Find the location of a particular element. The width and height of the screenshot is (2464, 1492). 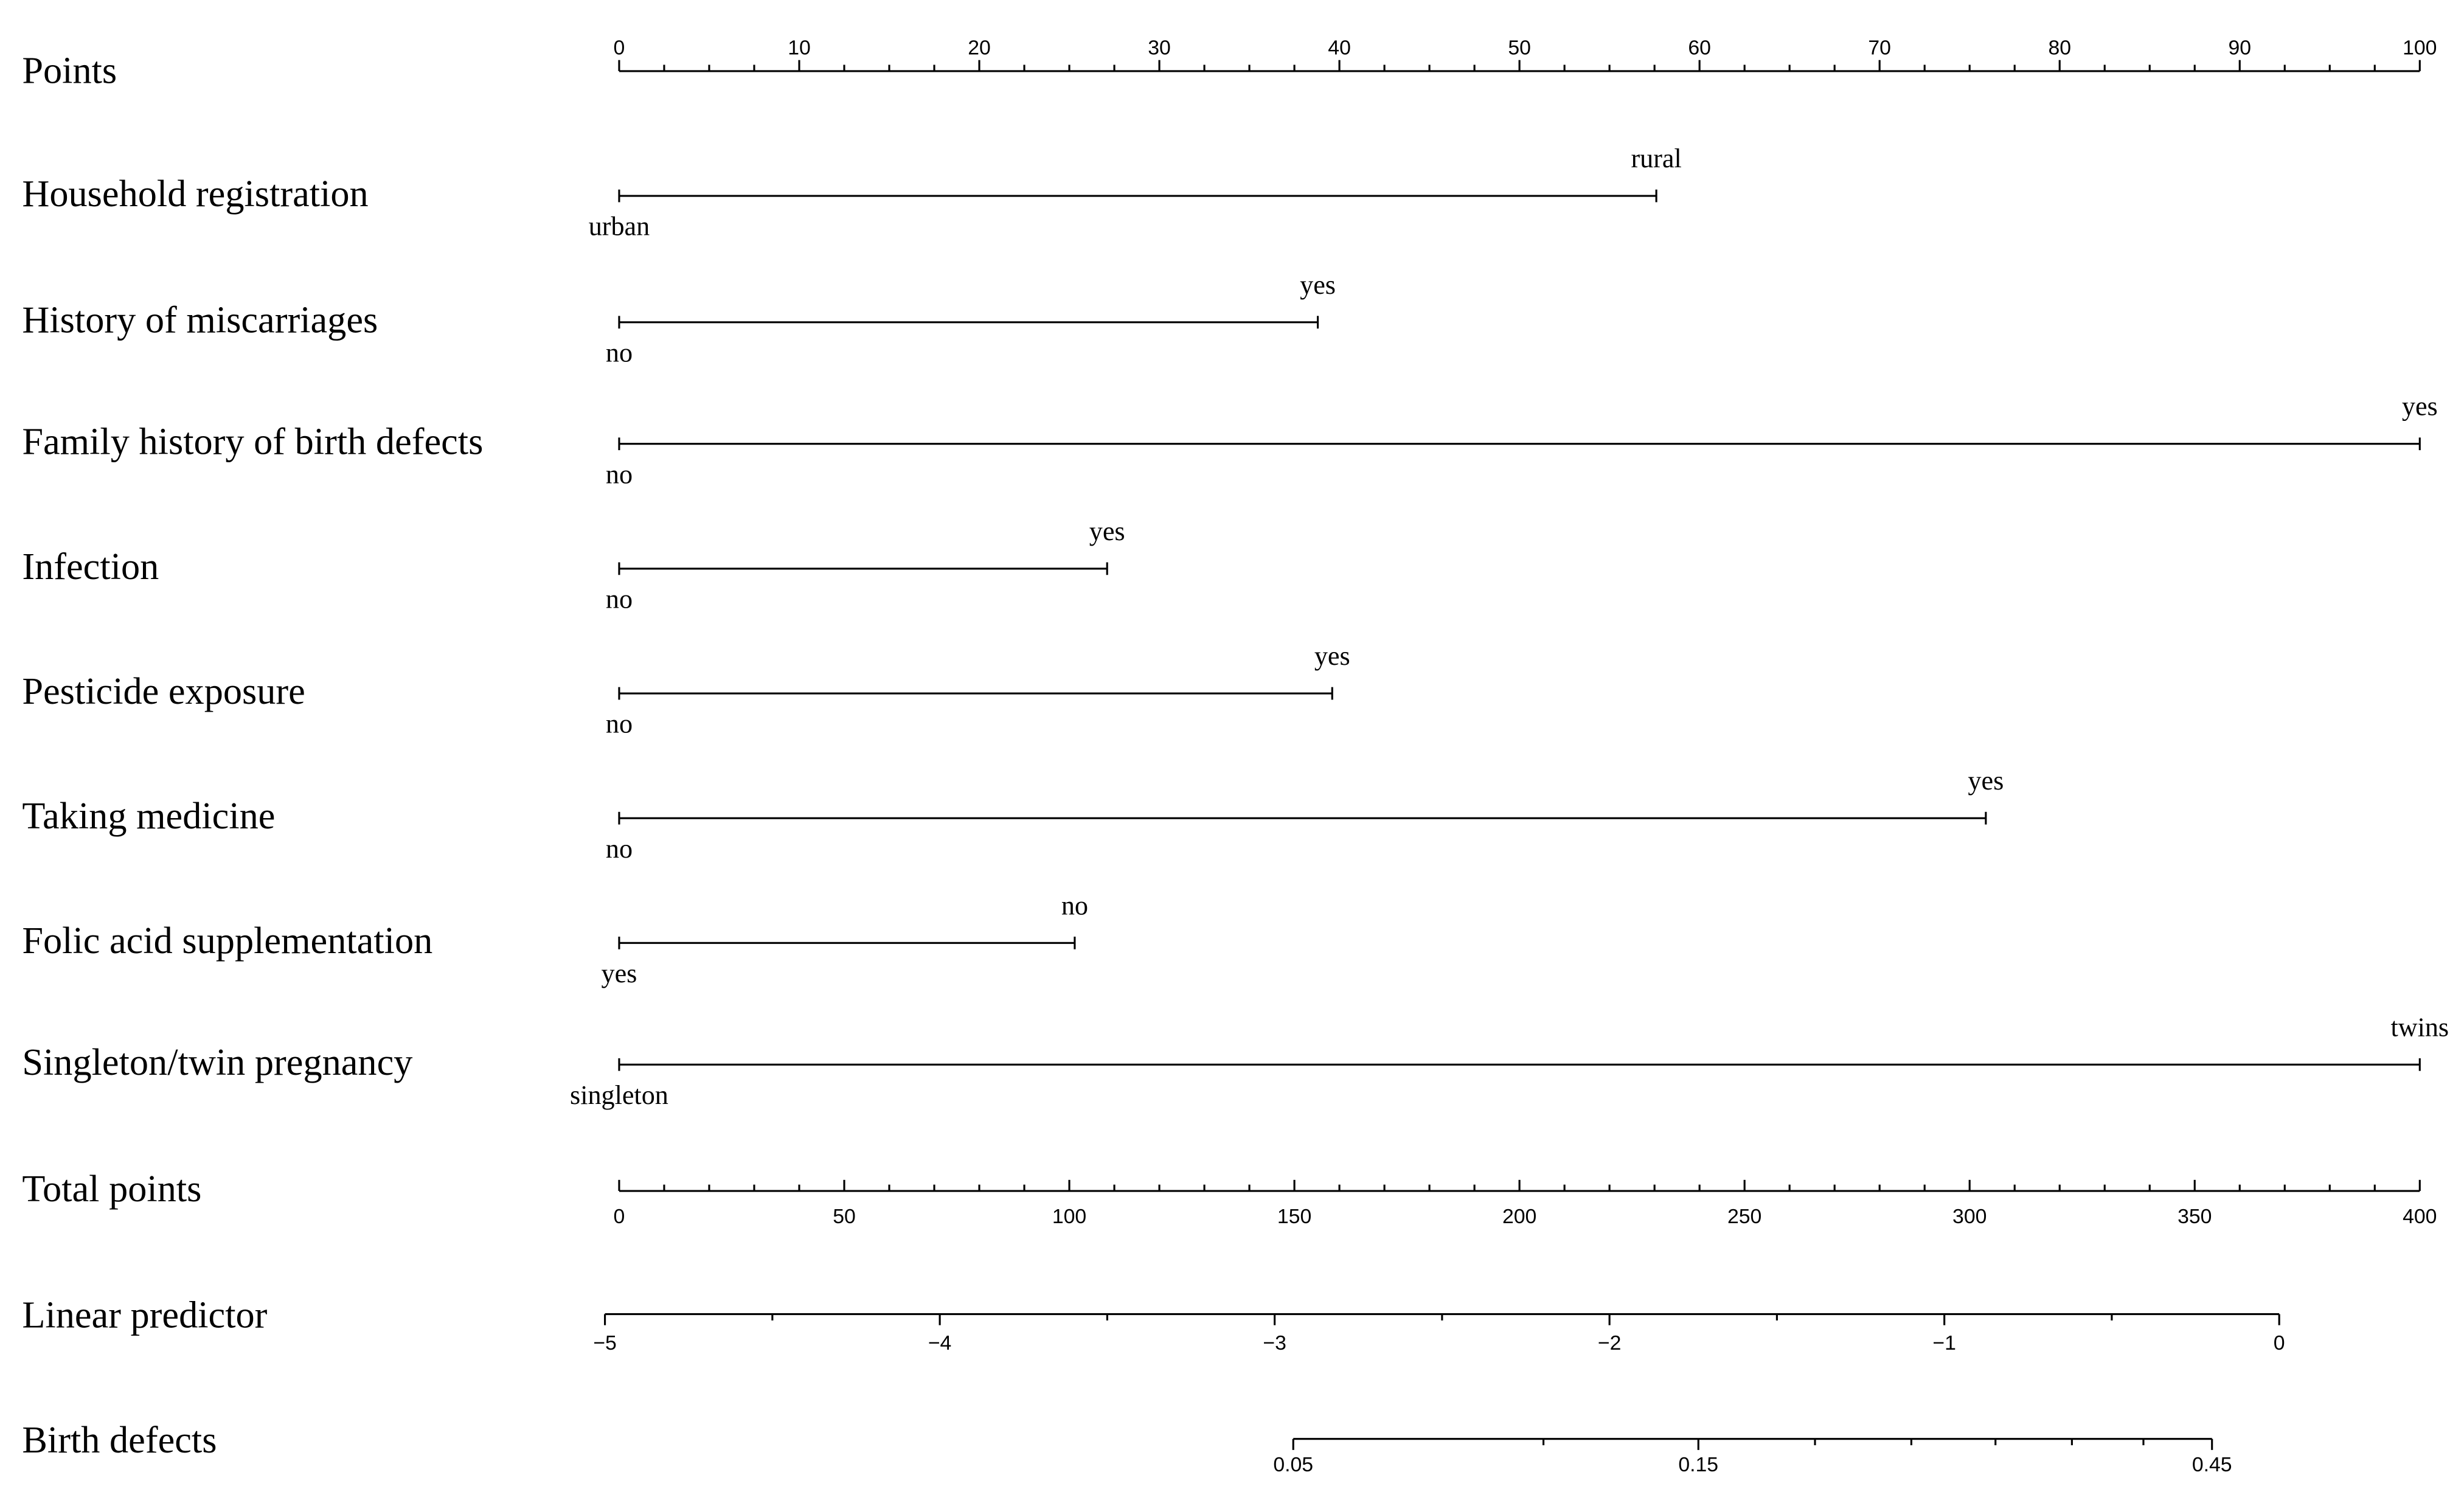

tick-label: 400 is located at coordinates (2420, 1216).